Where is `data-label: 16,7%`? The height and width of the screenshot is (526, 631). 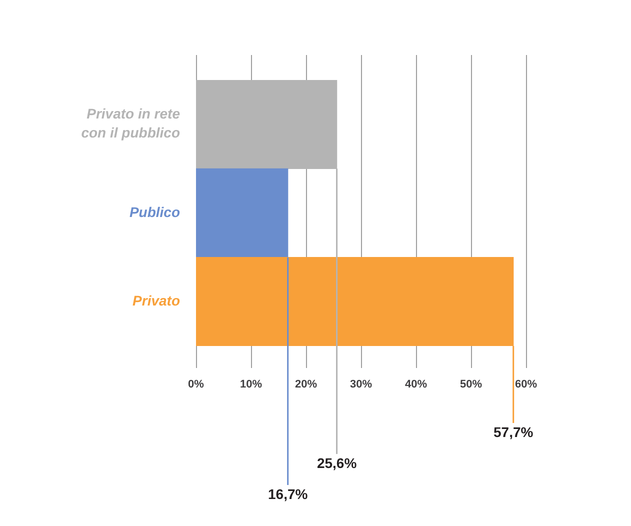
data-label: 16,7% is located at coordinates (288, 494).